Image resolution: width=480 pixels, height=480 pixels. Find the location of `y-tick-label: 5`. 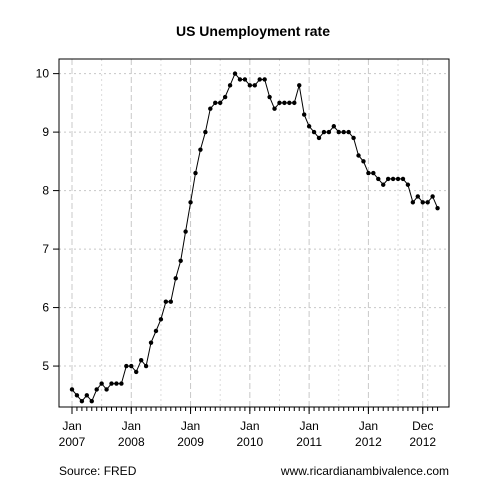

y-tick-label: 5 is located at coordinates (45, 366).